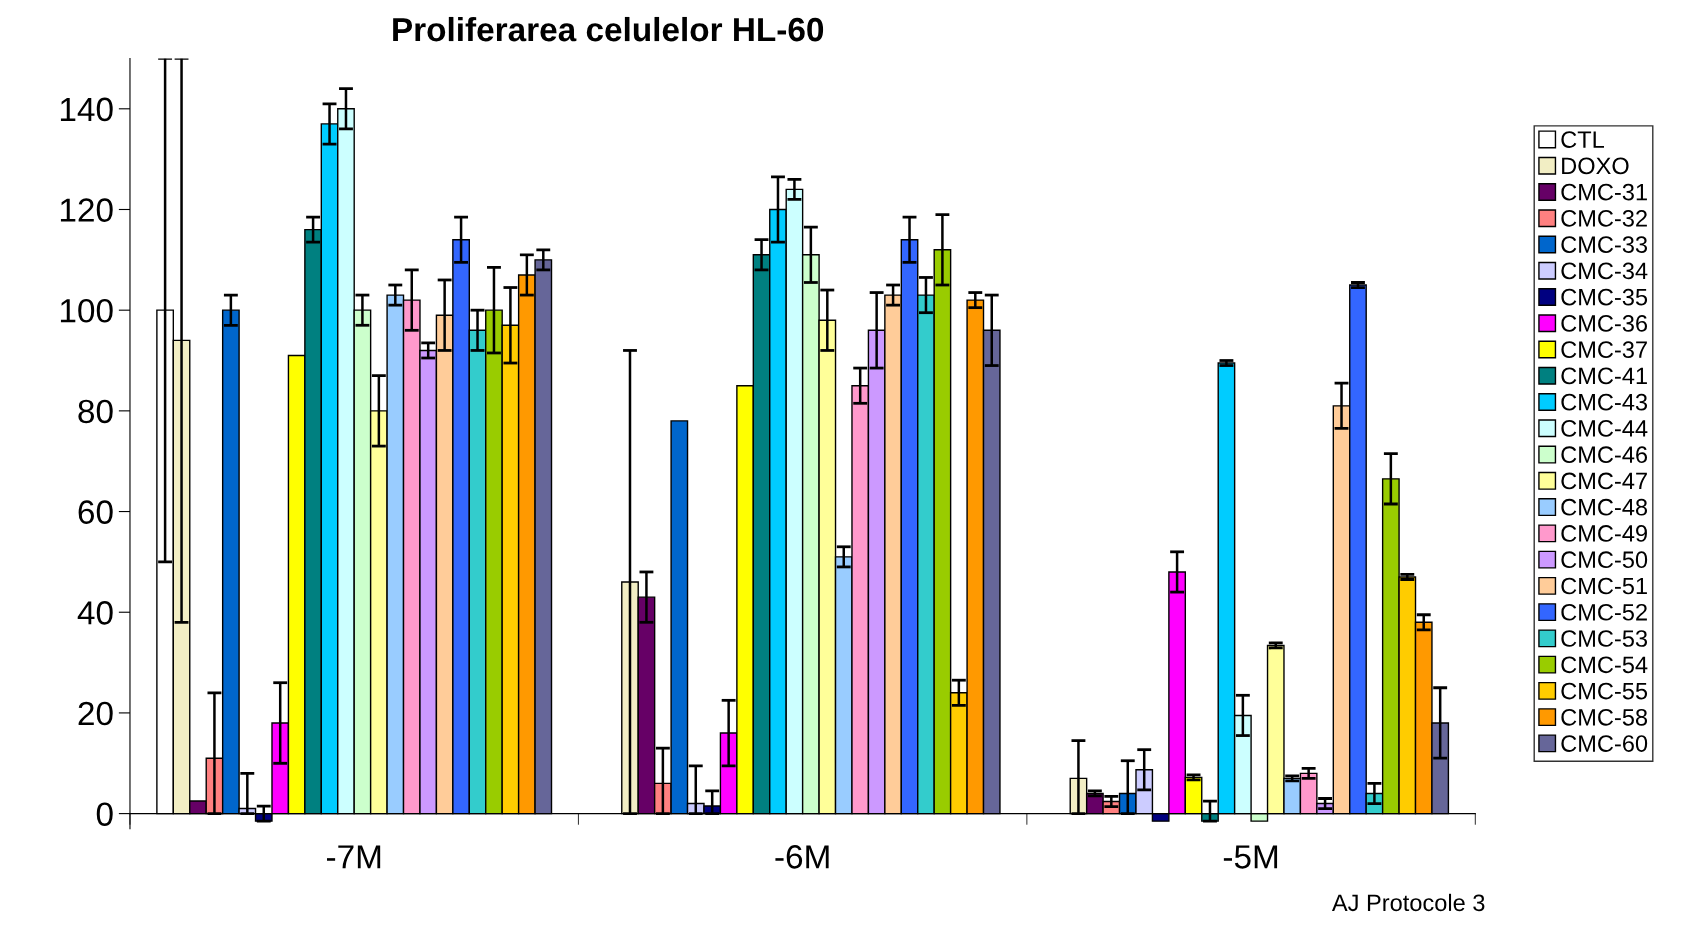 This screenshot has height=928, width=1688. I want to click on legend-label: CMC-51, so click(1604, 586).